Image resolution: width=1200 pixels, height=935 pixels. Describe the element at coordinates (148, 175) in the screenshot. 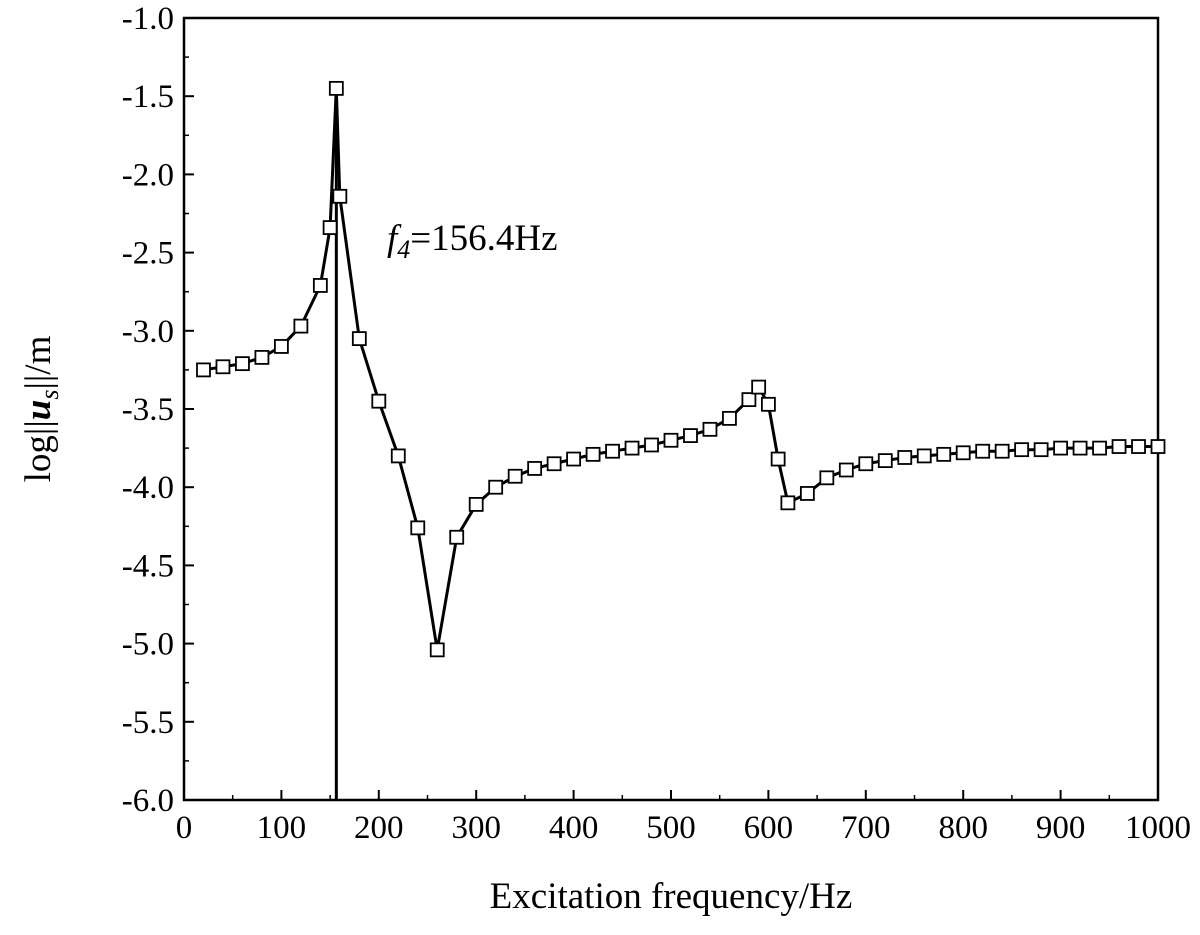

I see `y-tick-label: -2.0` at that location.